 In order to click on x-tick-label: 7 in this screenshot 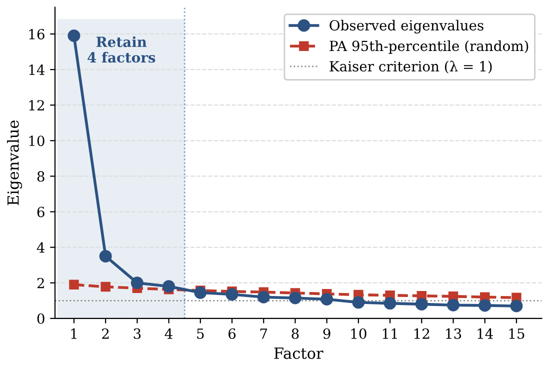, I will do `click(264, 333)`.